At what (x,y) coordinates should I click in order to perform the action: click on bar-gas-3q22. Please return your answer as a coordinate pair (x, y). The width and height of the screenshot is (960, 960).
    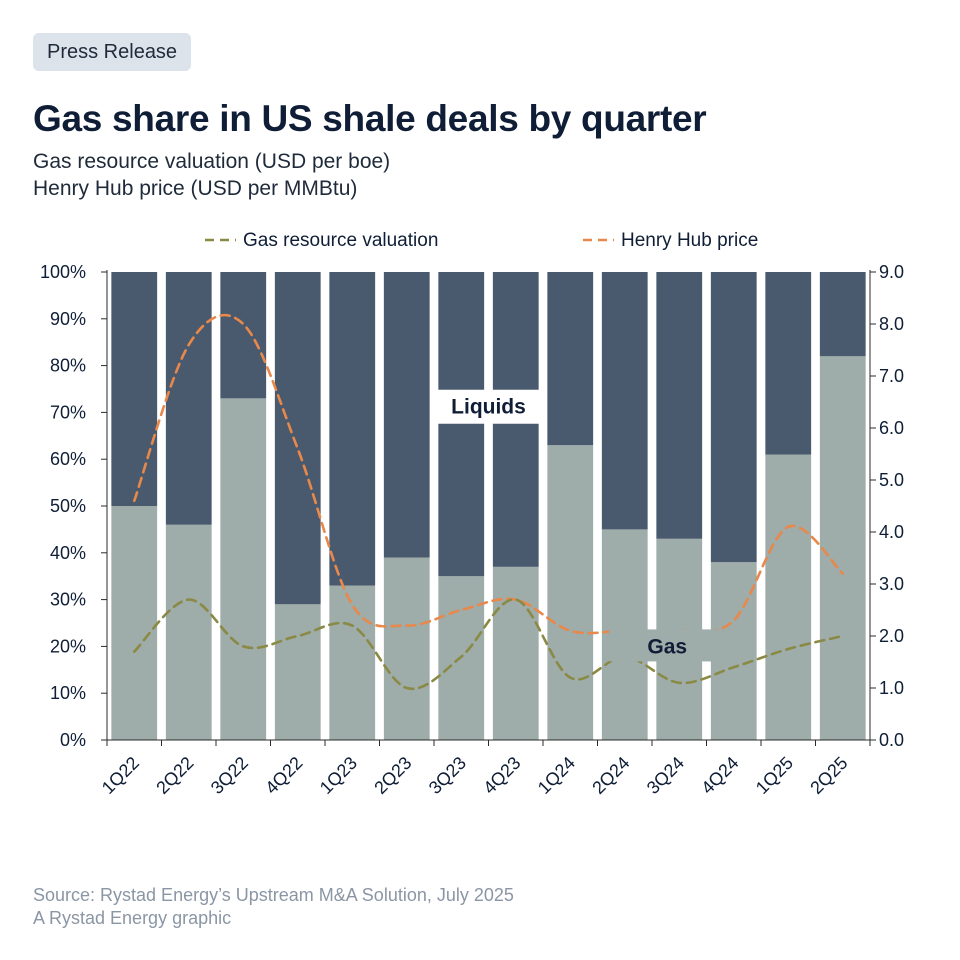
    Looking at the image, I should click on (243, 569).